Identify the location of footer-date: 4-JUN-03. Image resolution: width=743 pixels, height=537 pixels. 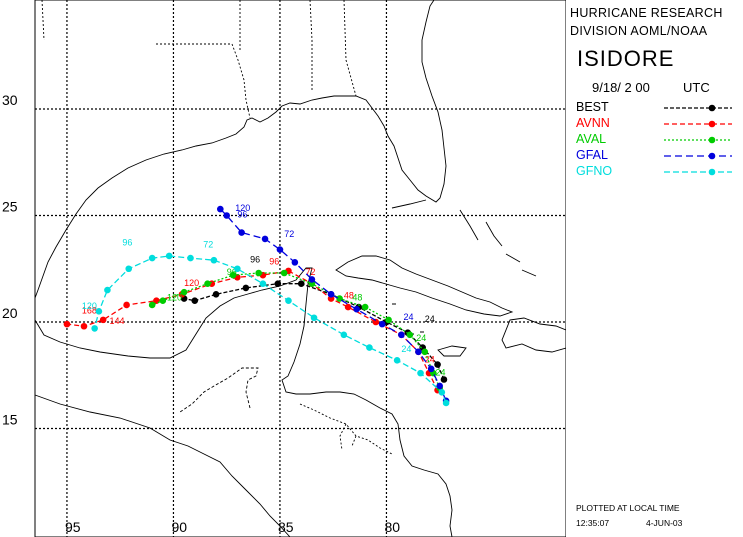
(664, 523).